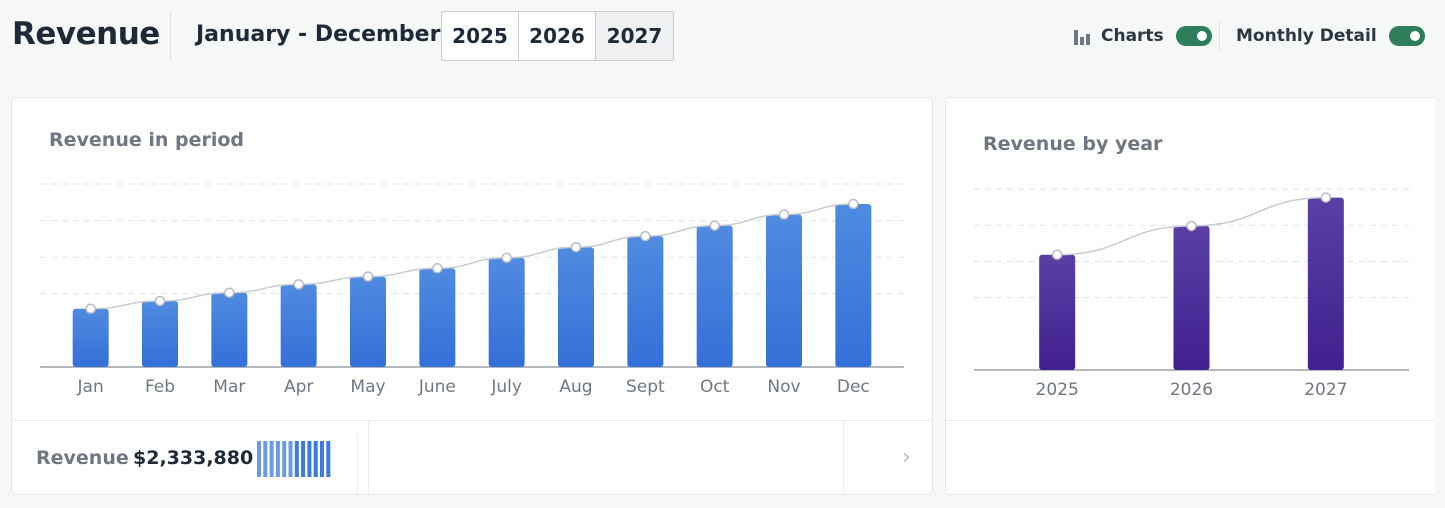 The image size is (1445, 508). I want to click on monthly-detail-label: Monthly Detail, so click(1306, 36).